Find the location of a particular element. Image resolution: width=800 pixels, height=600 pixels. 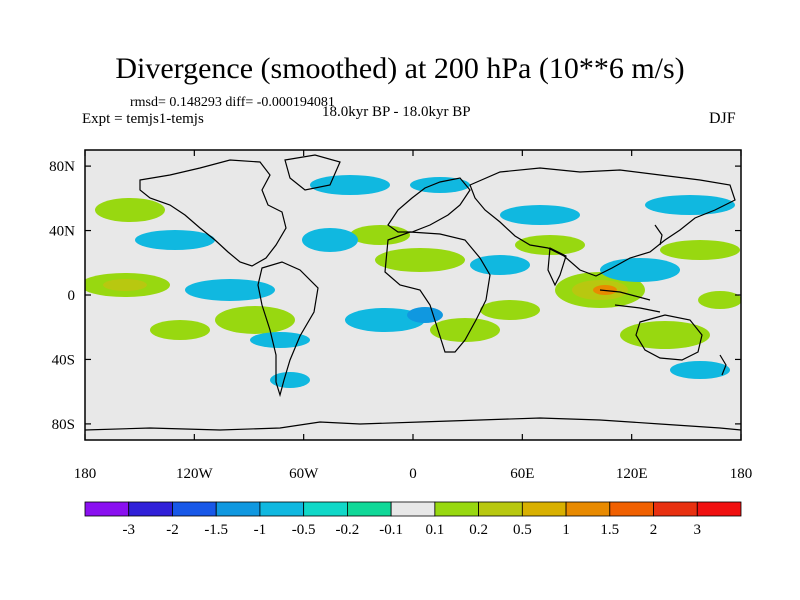

legend-label: -3 is located at coordinates (128, 530).